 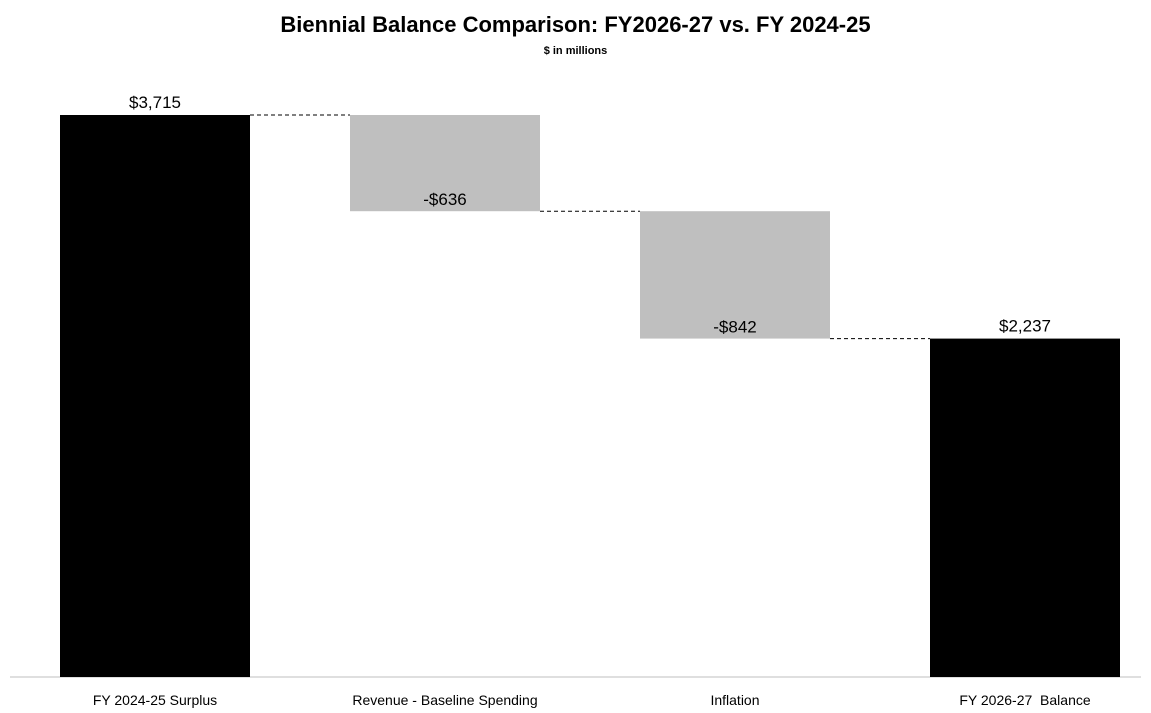 What do you see at coordinates (444, 199) in the screenshot?
I see `data-label-2: -$636` at bounding box center [444, 199].